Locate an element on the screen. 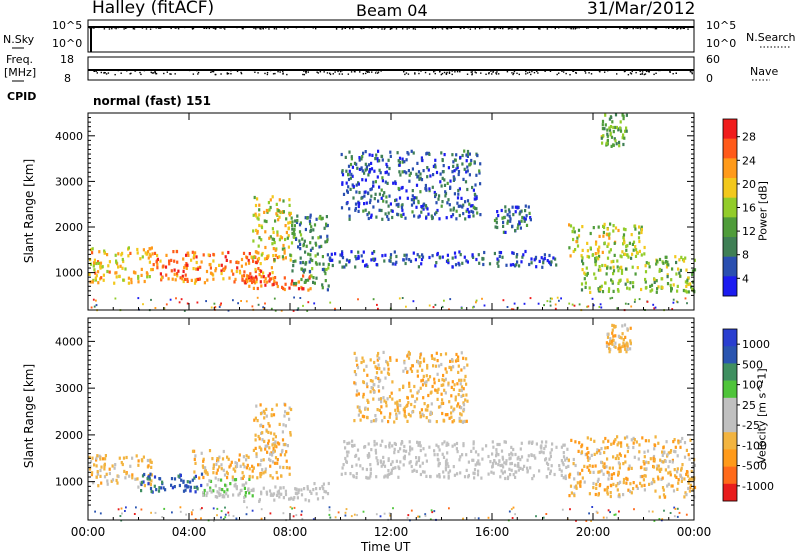 The height and width of the screenshot is (554, 800). sky-panel-frame is located at coordinates (391, 36).